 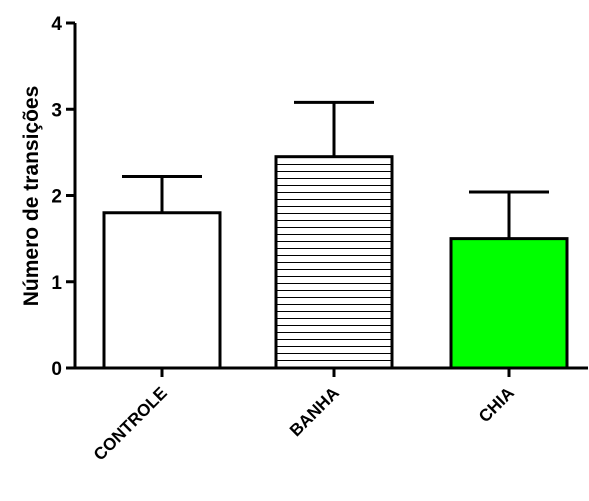 I want to click on y-tick-label-2: 2, so click(x=56, y=197).